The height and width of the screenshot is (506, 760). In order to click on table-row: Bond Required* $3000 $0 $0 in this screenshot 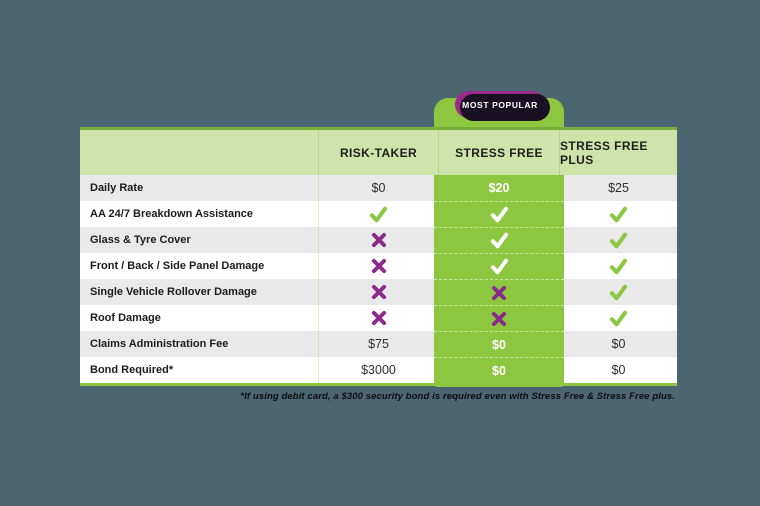, I will do `click(378, 370)`.